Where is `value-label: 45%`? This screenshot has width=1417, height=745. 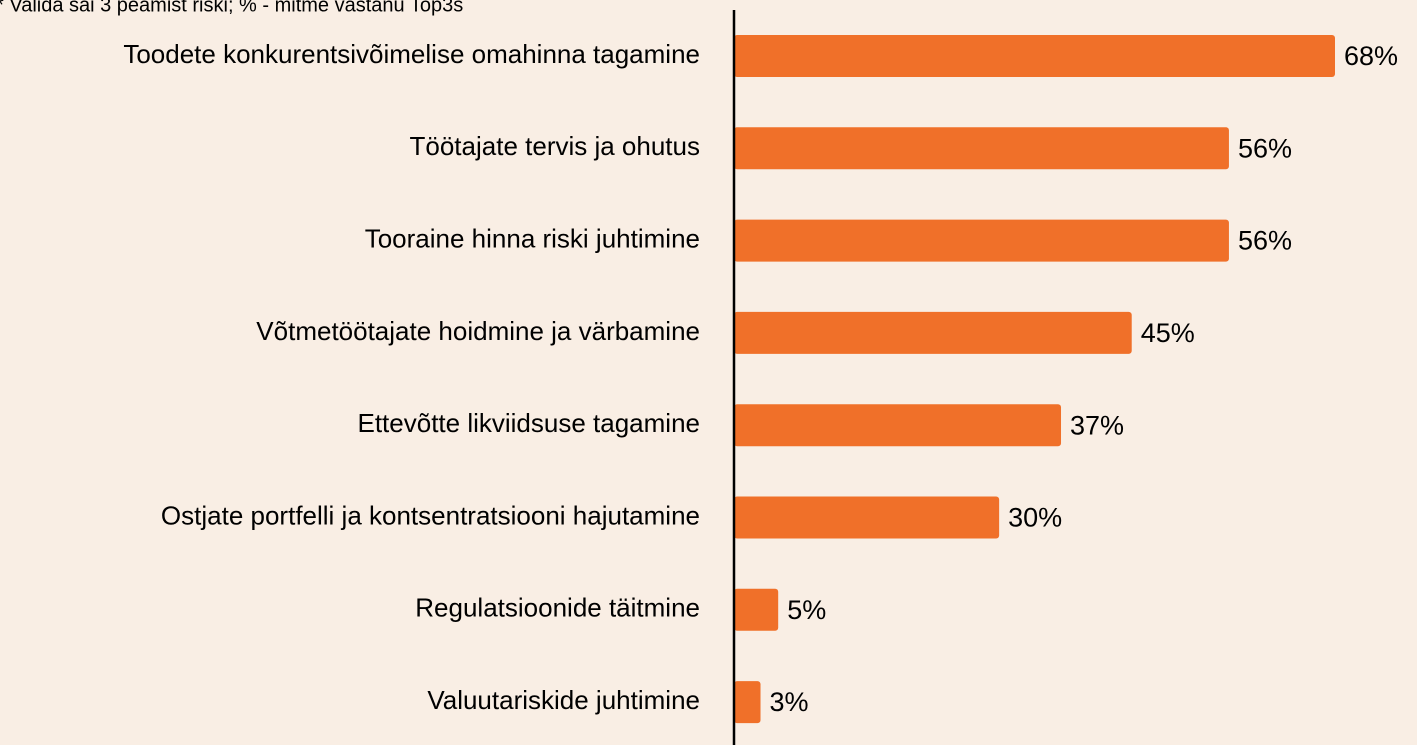
value-label: 45% is located at coordinates (1168, 333).